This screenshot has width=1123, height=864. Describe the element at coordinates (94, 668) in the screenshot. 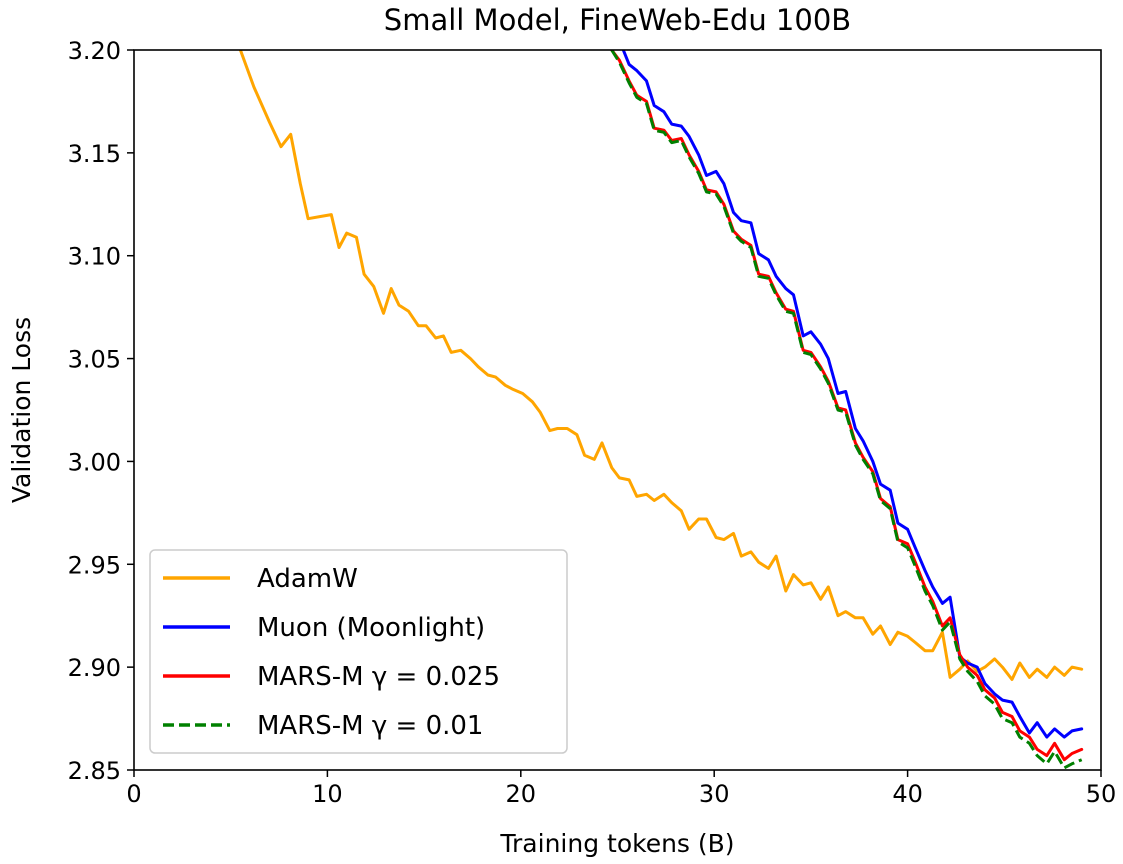

I see `y-tick-label: 2.90` at that location.